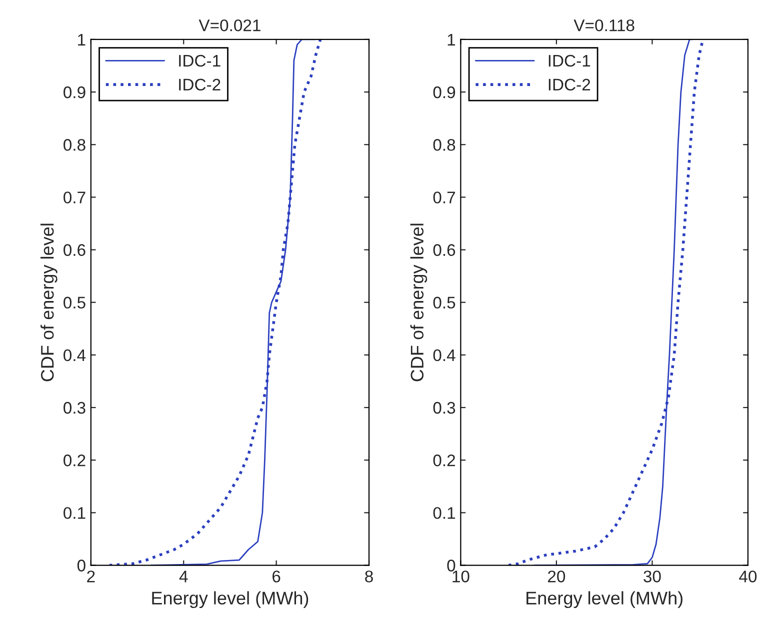  What do you see at coordinates (229, 25) in the screenshot?
I see `chart-title: V=0.021` at bounding box center [229, 25].